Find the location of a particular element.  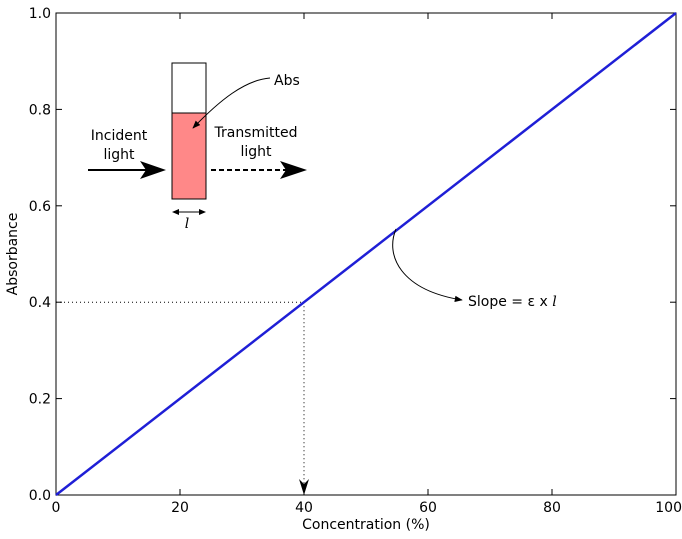

y-tick-label: 0.8 is located at coordinates (40, 110).